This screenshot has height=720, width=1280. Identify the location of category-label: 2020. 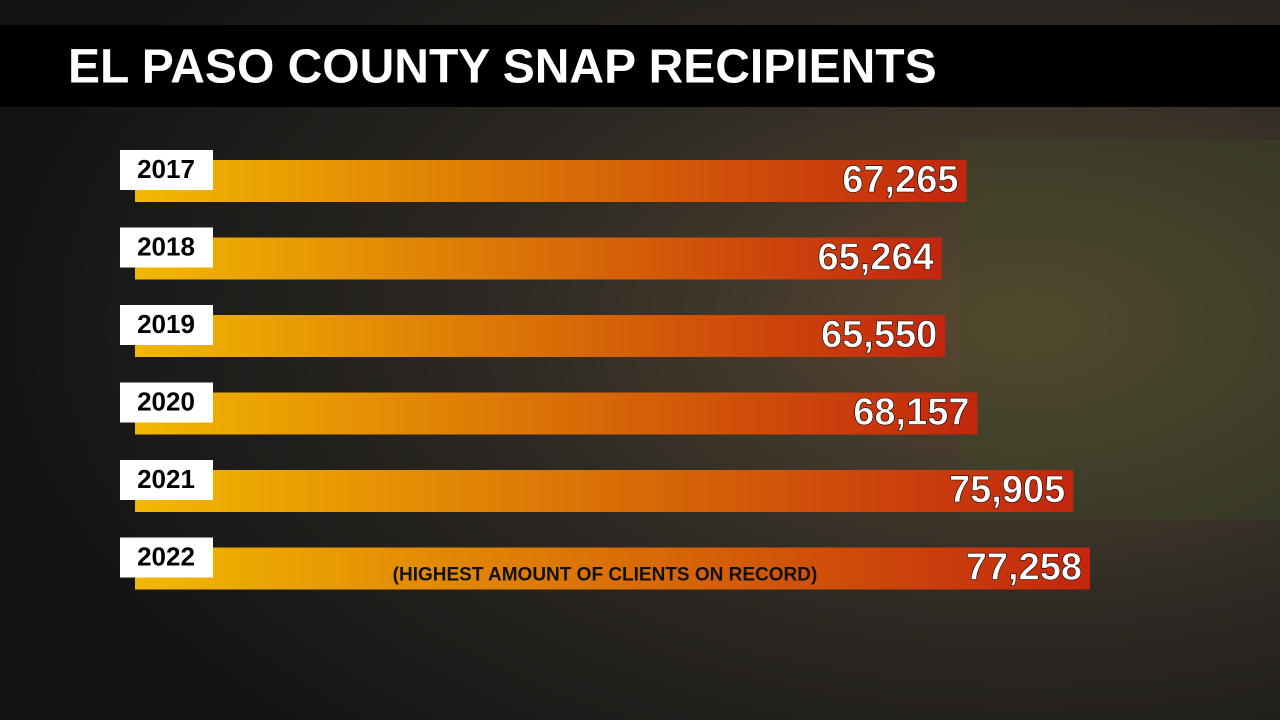
(166, 401).